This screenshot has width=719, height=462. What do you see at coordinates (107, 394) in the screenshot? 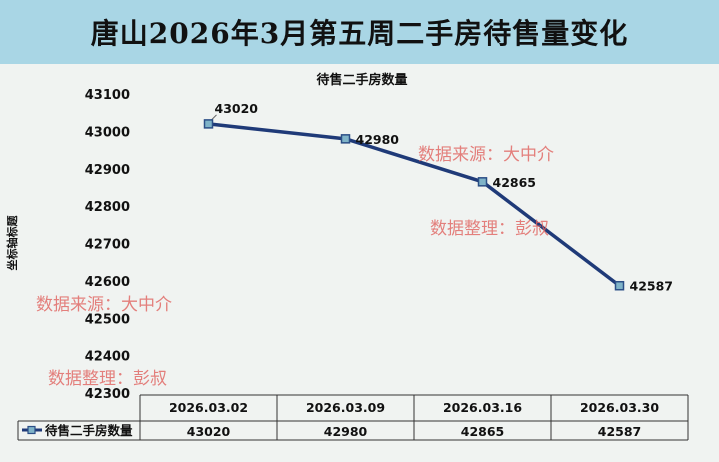
I see `y-tick-label: 42300` at bounding box center [107, 394].